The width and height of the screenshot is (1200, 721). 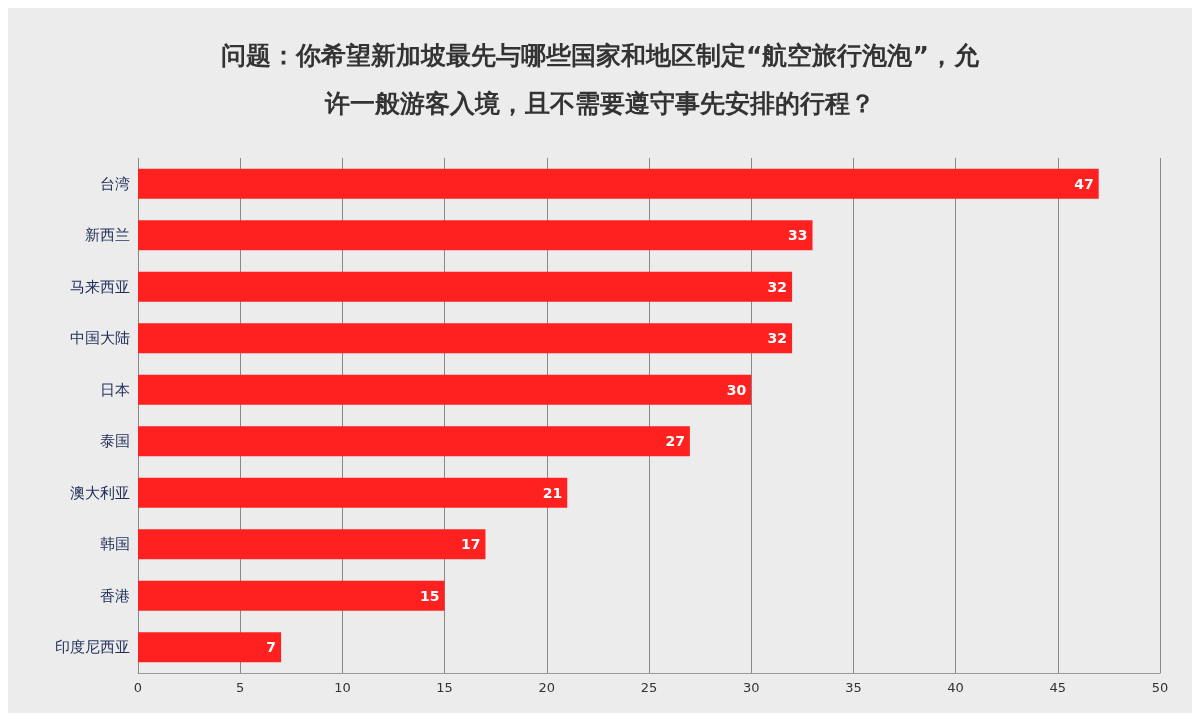 I want to click on y-tick-label: 马来西亚, so click(x=100, y=286).